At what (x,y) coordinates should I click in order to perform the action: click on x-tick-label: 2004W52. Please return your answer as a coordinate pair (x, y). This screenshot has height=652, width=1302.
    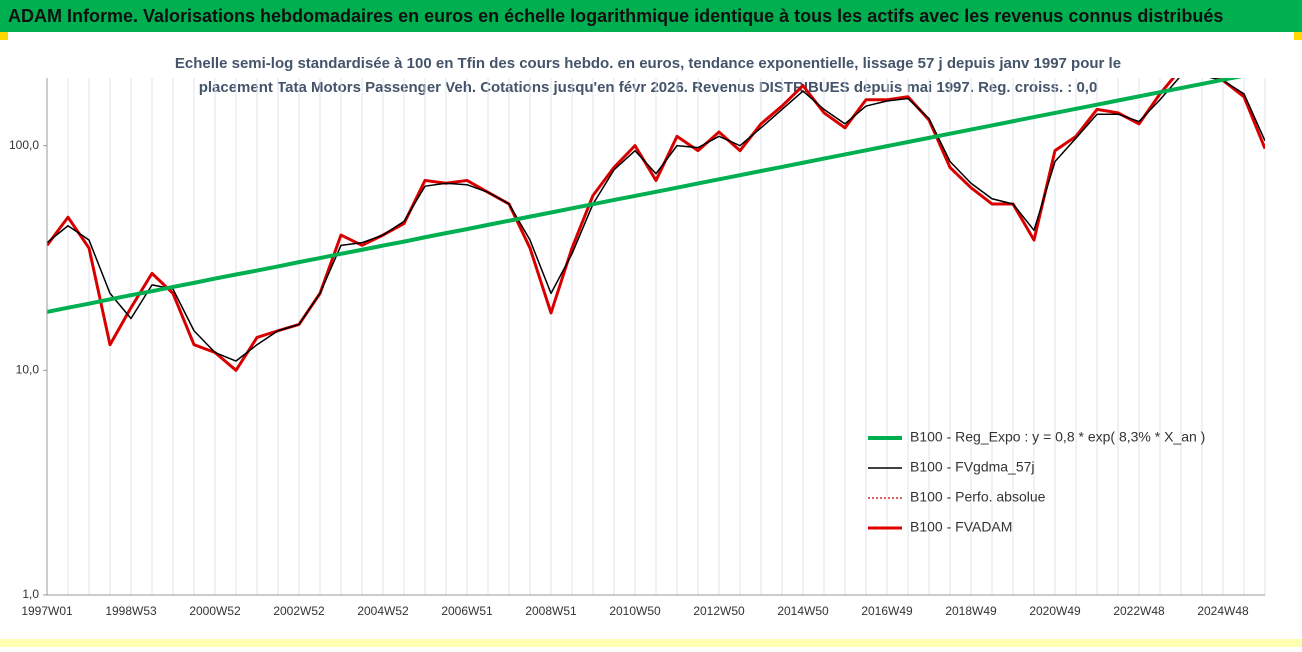
    Looking at the image, I should click on (383, 611).